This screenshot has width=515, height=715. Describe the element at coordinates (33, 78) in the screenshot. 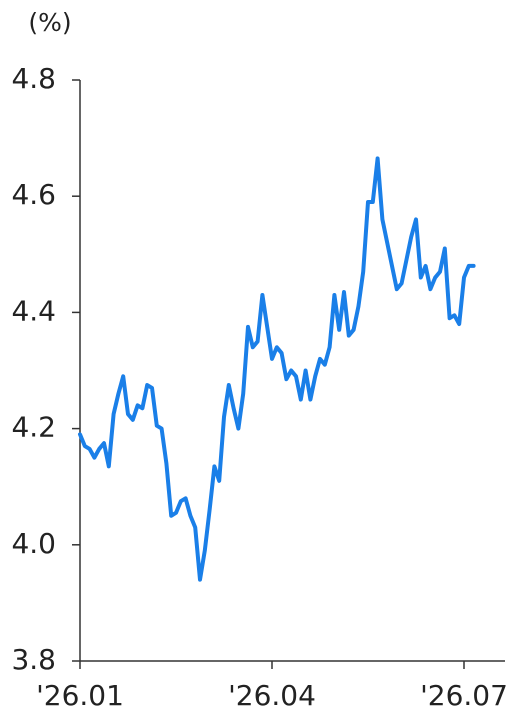

I see `y-tick-label: 4.8` at that location.